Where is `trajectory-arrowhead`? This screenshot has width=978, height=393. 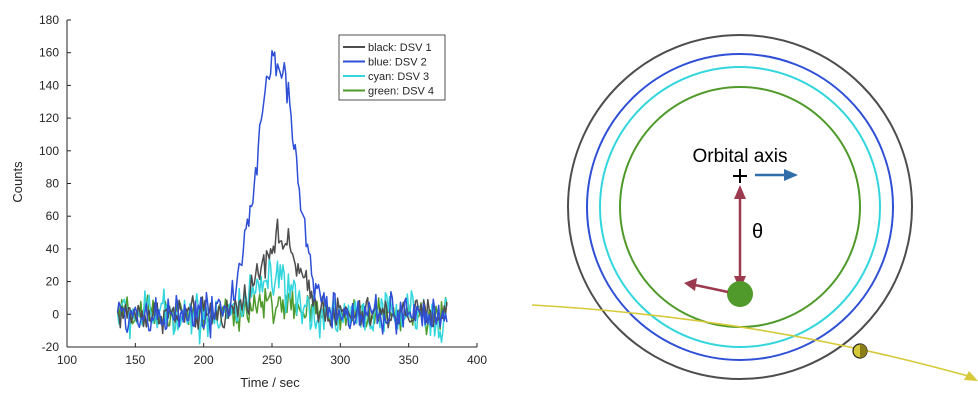
trajectory-arrowhead is located at coordinates (971, 376).